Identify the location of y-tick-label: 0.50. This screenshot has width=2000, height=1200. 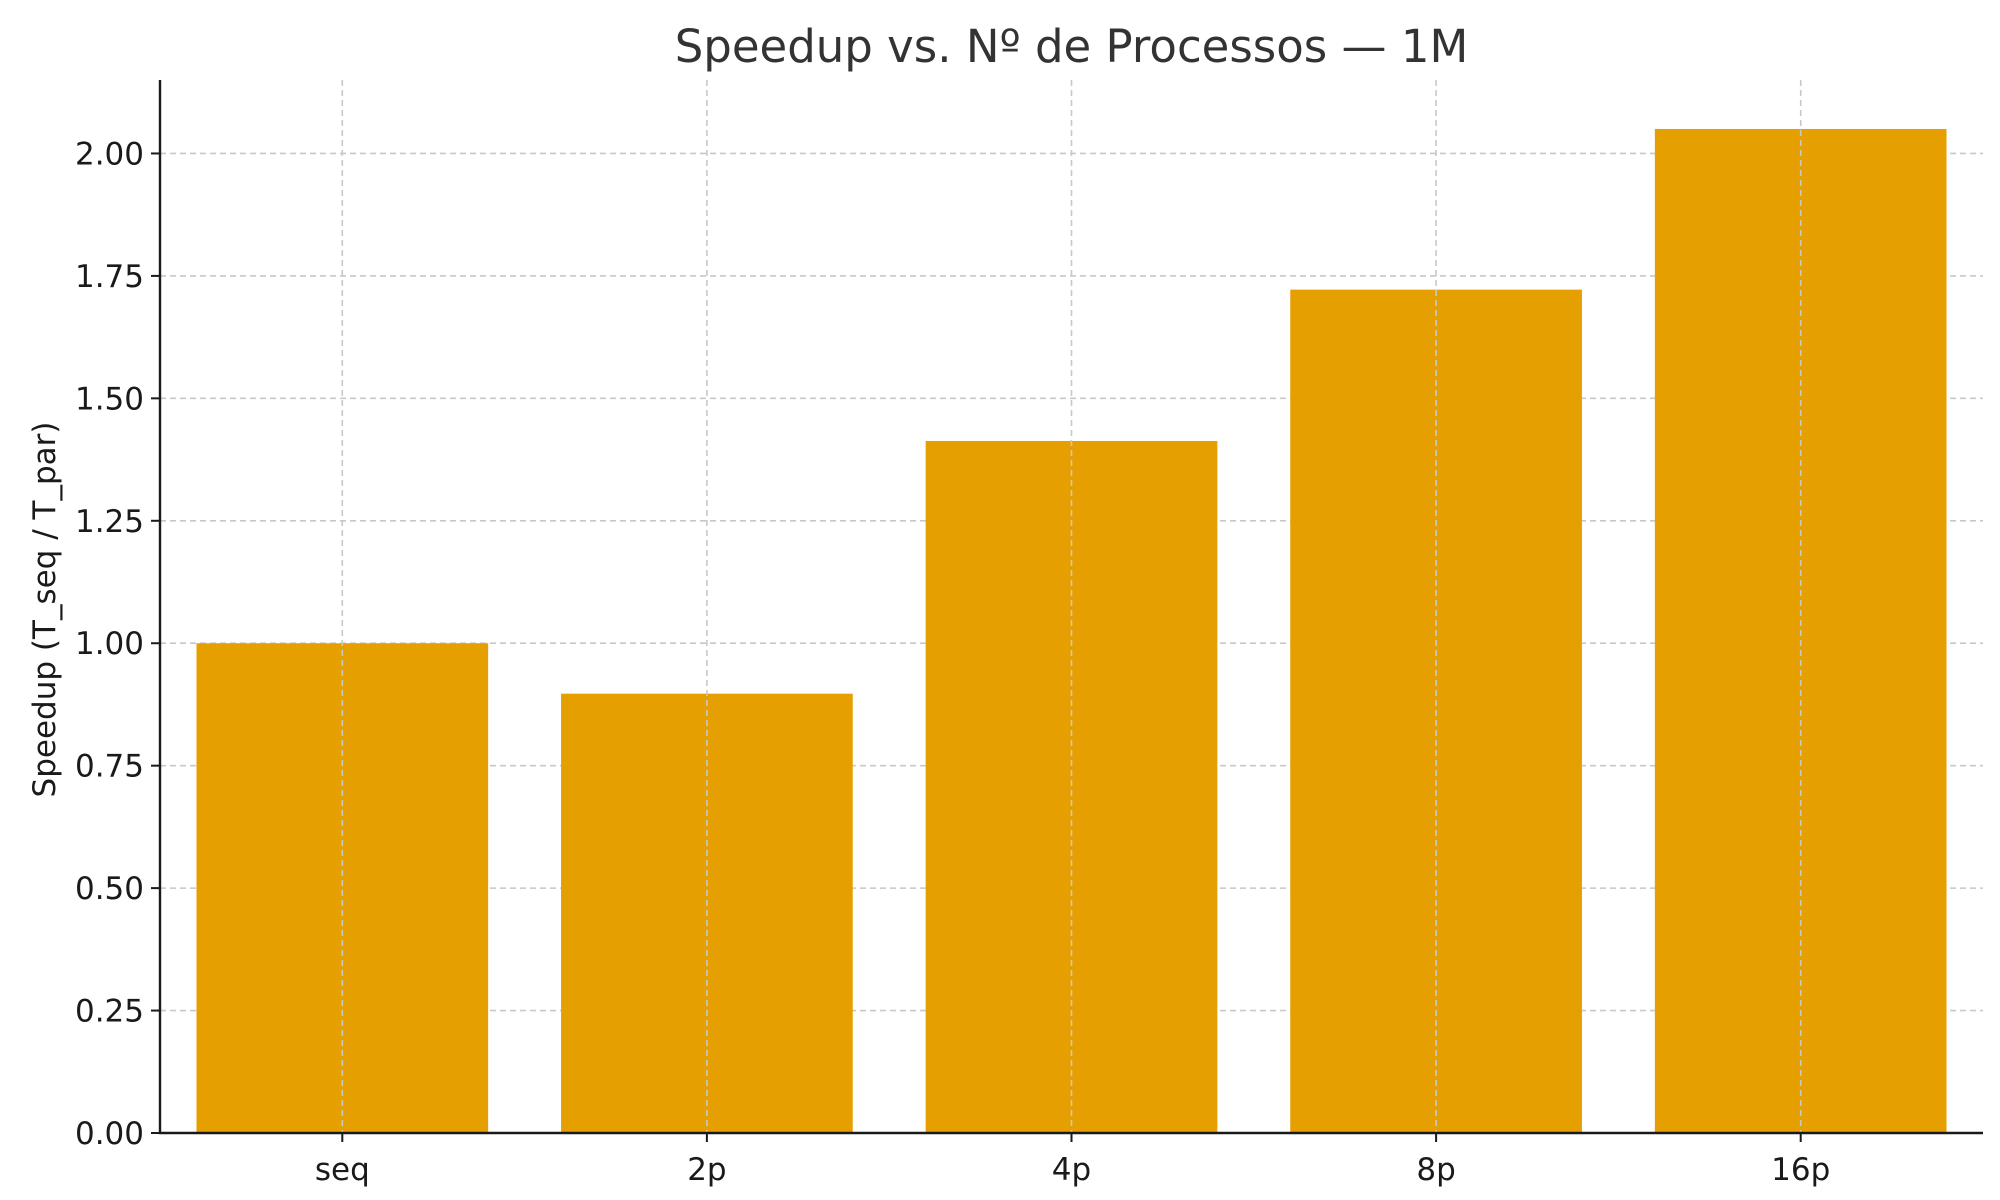
(109, 889).